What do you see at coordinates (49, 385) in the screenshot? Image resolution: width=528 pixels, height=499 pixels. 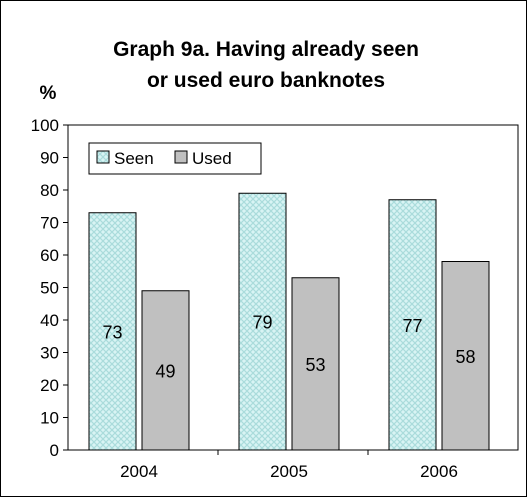 I see `y-tick-label: 20` at bounding box center [49, 385].